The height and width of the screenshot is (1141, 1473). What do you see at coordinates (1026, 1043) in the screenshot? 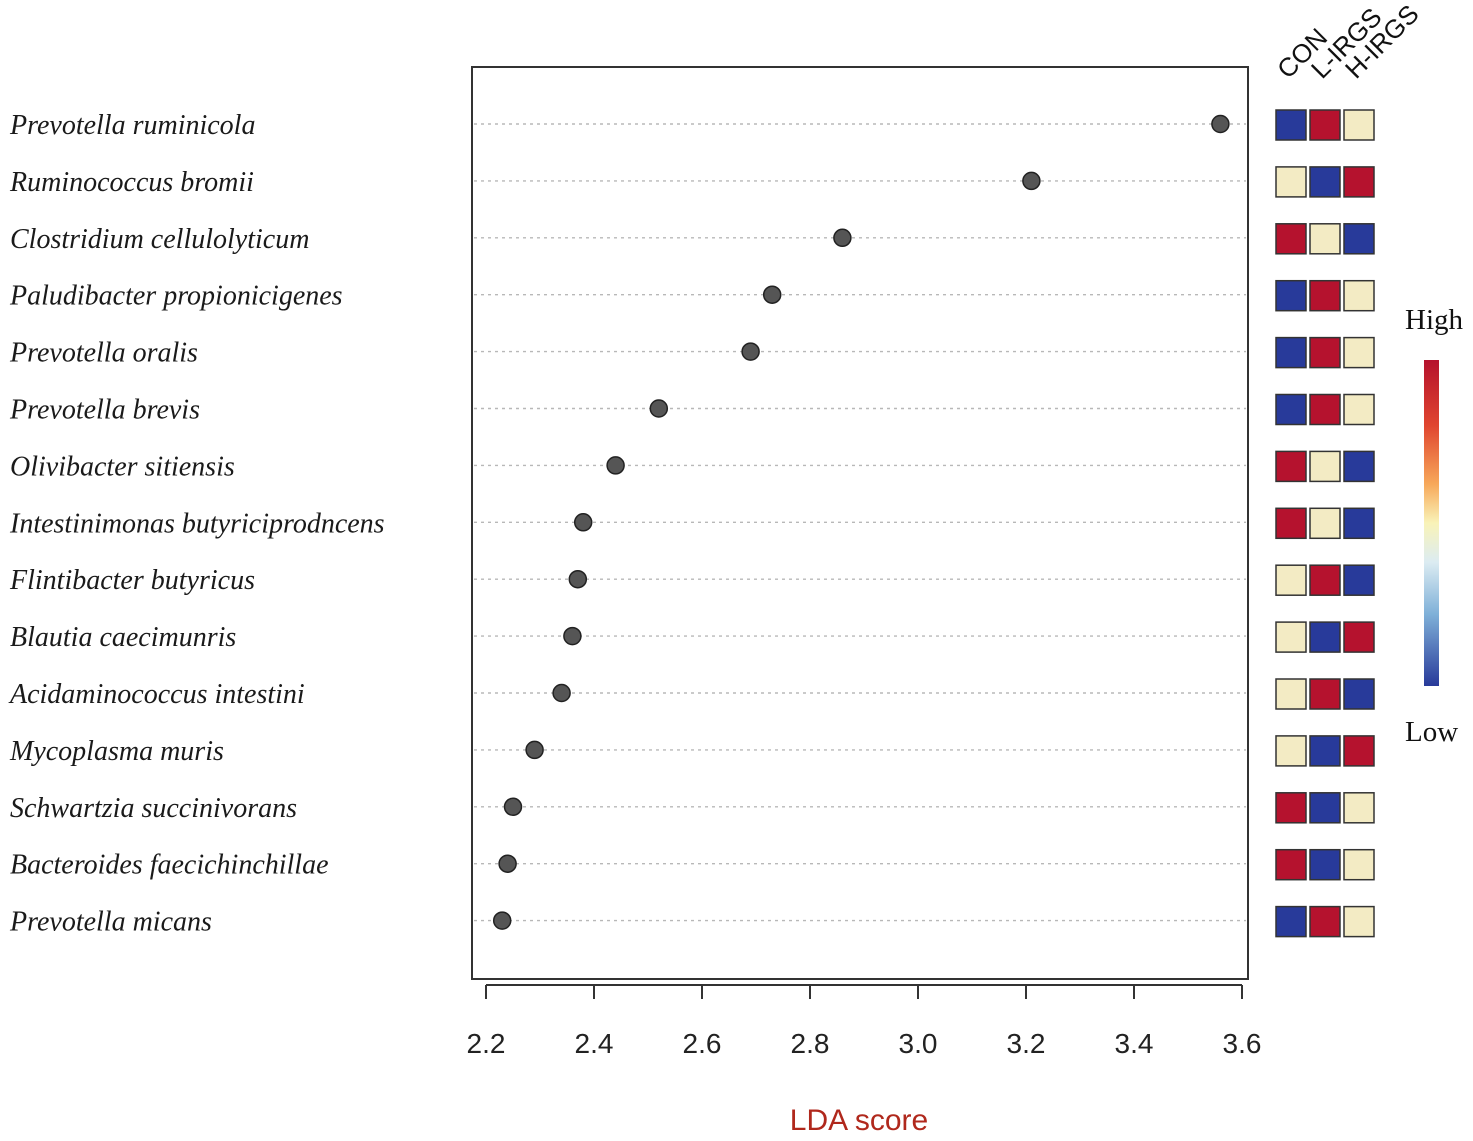
I see `x-tick-label: 3.2` at bounding box center [1026, 1043].